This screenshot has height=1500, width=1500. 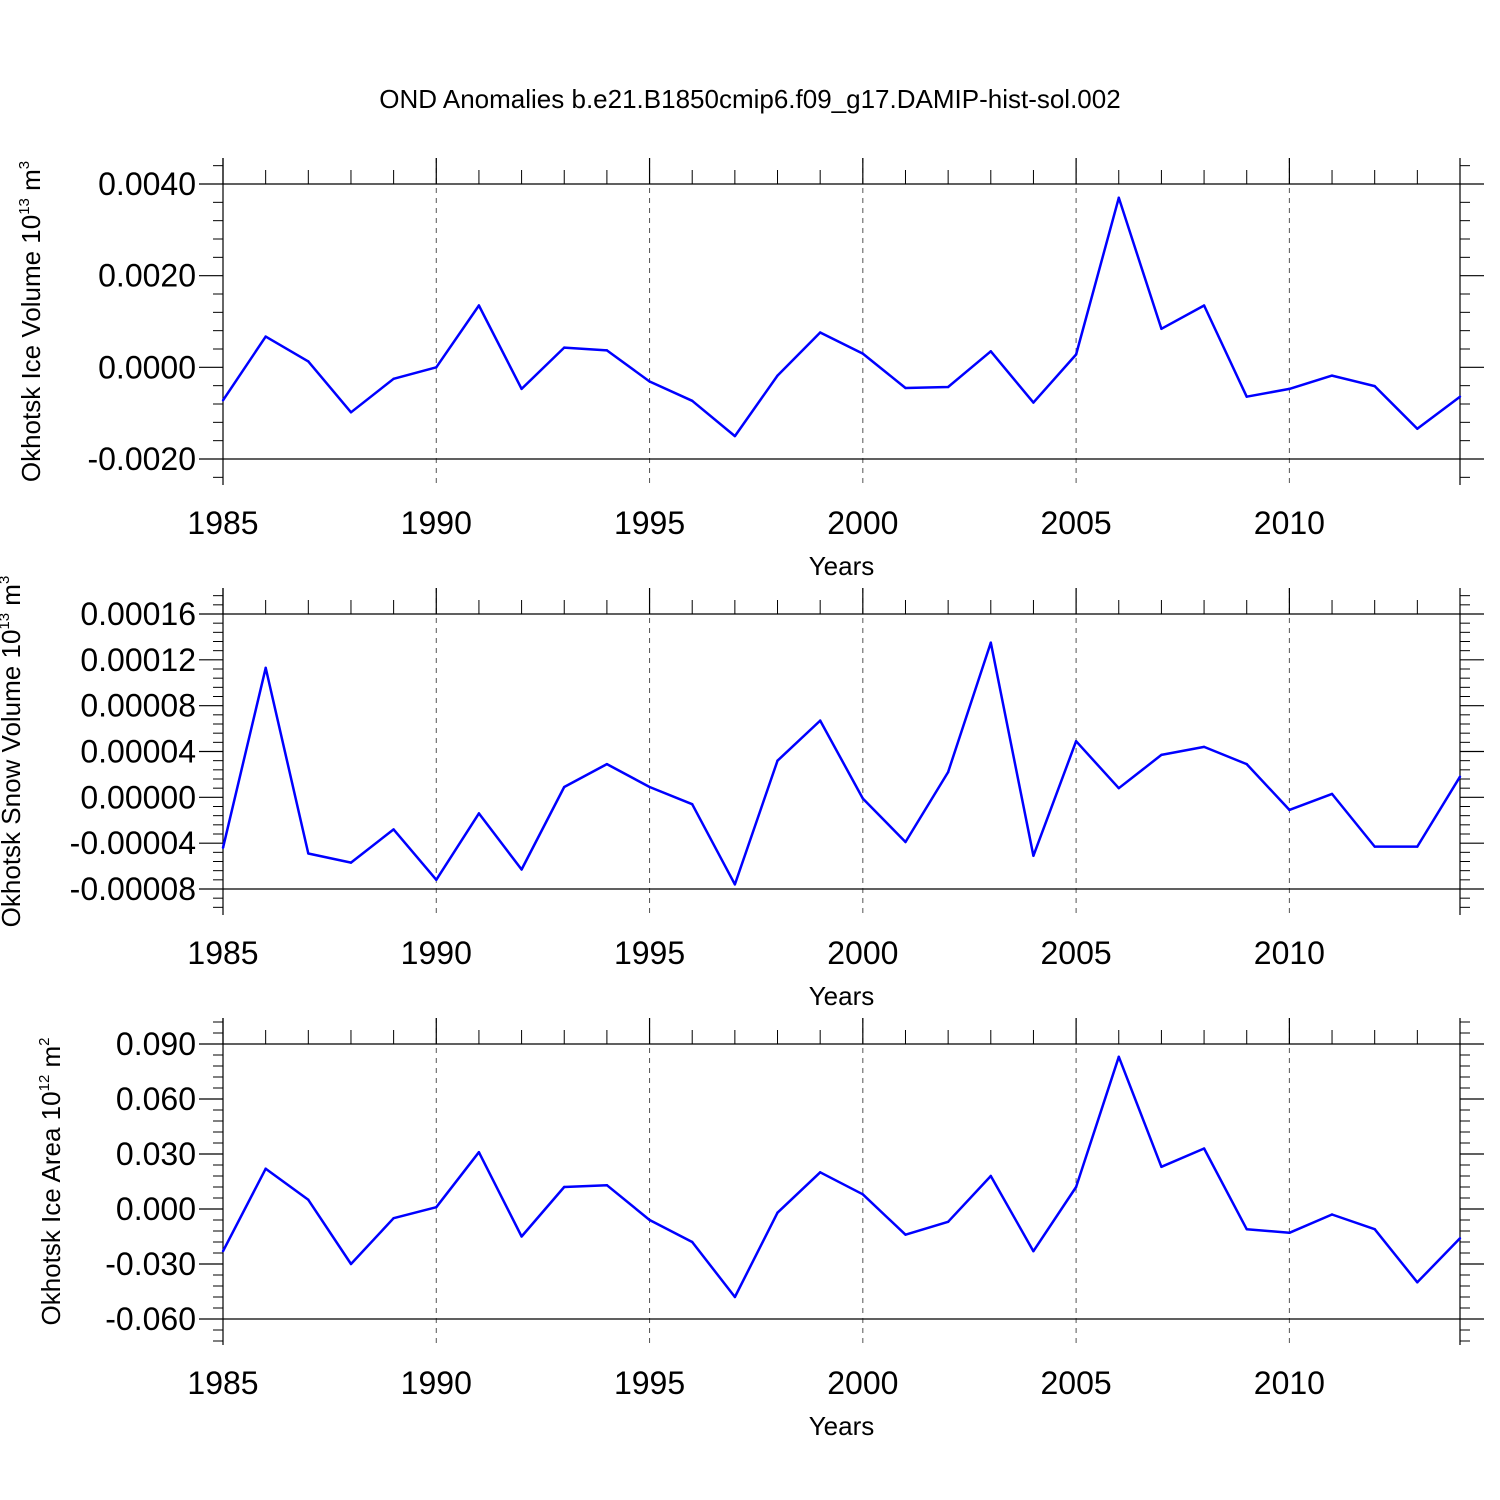 I want to click on y-tick-label: 0.00016, so click(x=138, y=614).